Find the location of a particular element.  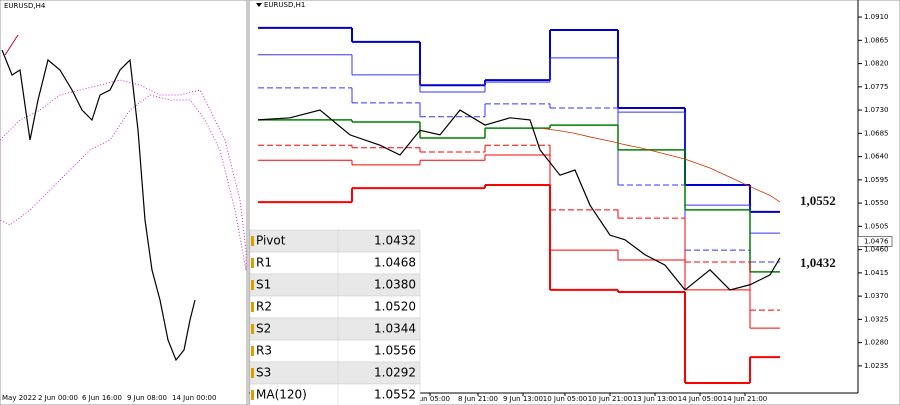

title-marker is located at coordinates (259, 5).